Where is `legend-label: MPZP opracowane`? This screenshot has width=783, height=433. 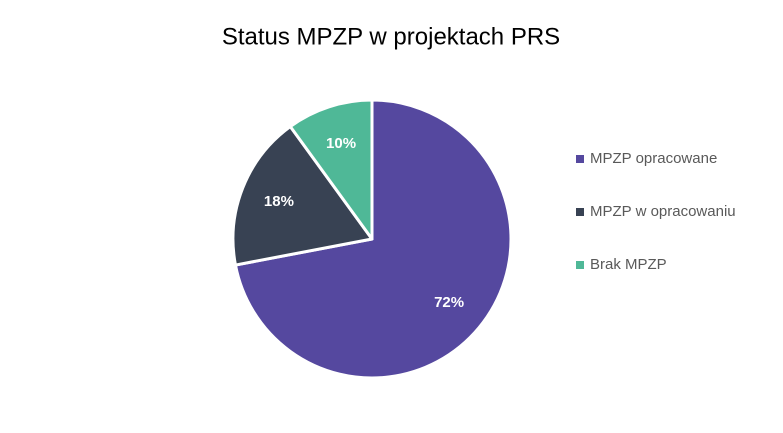
legend-label: MPZP opracowane is located at coordinates (653, 158).